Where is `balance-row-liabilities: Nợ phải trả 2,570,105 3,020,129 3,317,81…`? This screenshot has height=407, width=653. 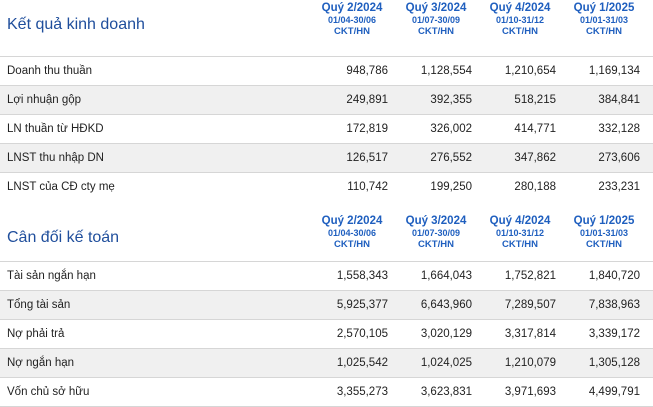 balance-row-liabilities: Nợ phải trả 2,570,105 3,020,129 3,317,81… is located at coordinates (326, 334).